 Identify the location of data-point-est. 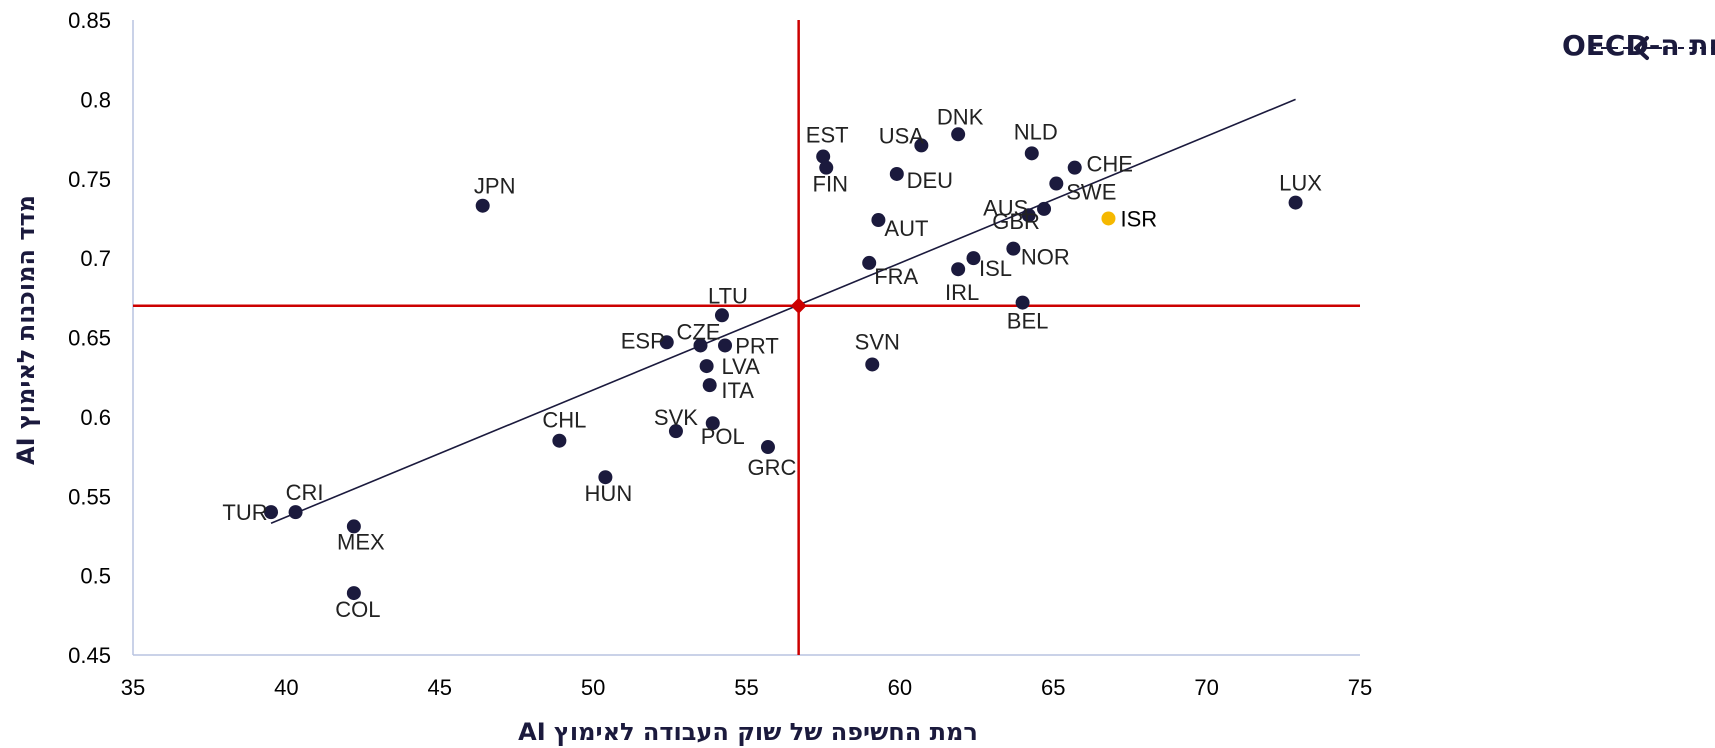
(823, 156).